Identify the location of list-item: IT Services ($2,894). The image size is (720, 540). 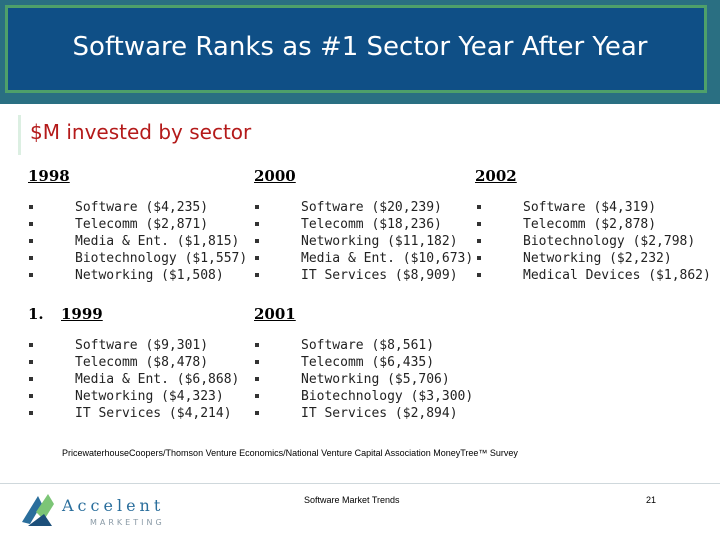
(364, 413).